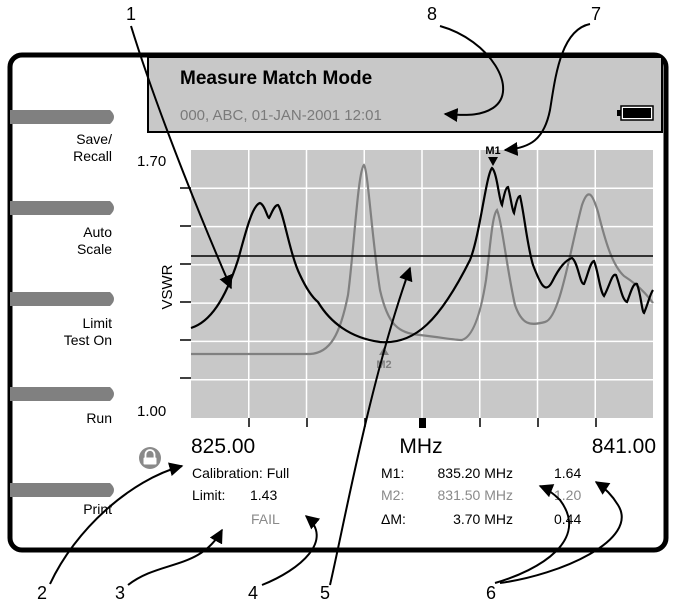  What do you see at coordinates (92, 156) in the screenshot?
I see `softkey-label: Recall` at bounding box center [92, 156].